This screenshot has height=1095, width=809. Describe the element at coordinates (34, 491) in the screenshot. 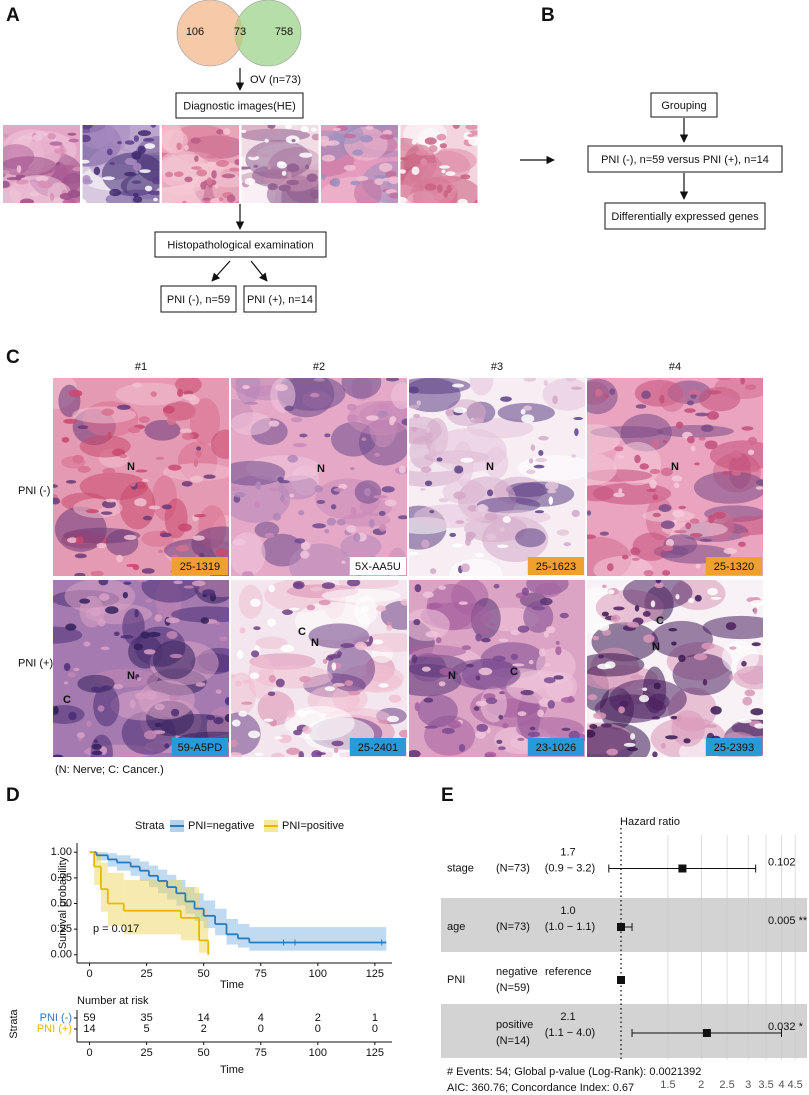

I see `row-label: PNI (-)` at that location.